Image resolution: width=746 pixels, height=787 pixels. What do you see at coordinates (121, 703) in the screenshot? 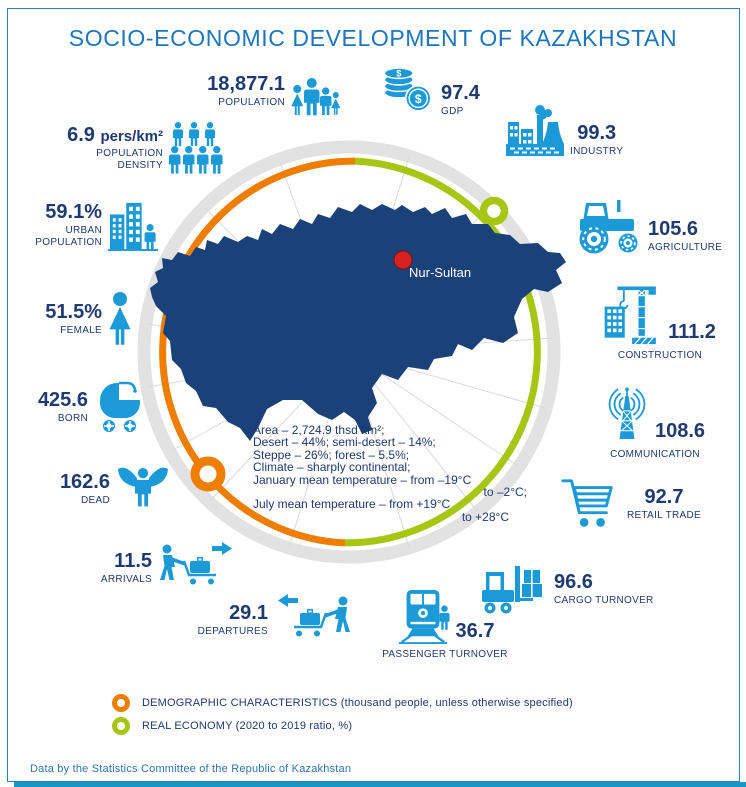
I see `demographic-legend-dot-icon` at bounding box center [121, 703].